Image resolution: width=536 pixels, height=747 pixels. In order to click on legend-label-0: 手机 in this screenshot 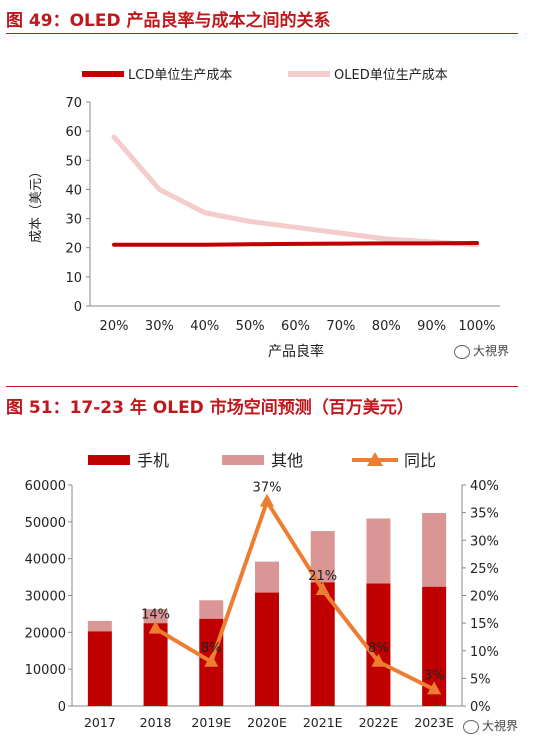, I will do `click(153, 460)`.